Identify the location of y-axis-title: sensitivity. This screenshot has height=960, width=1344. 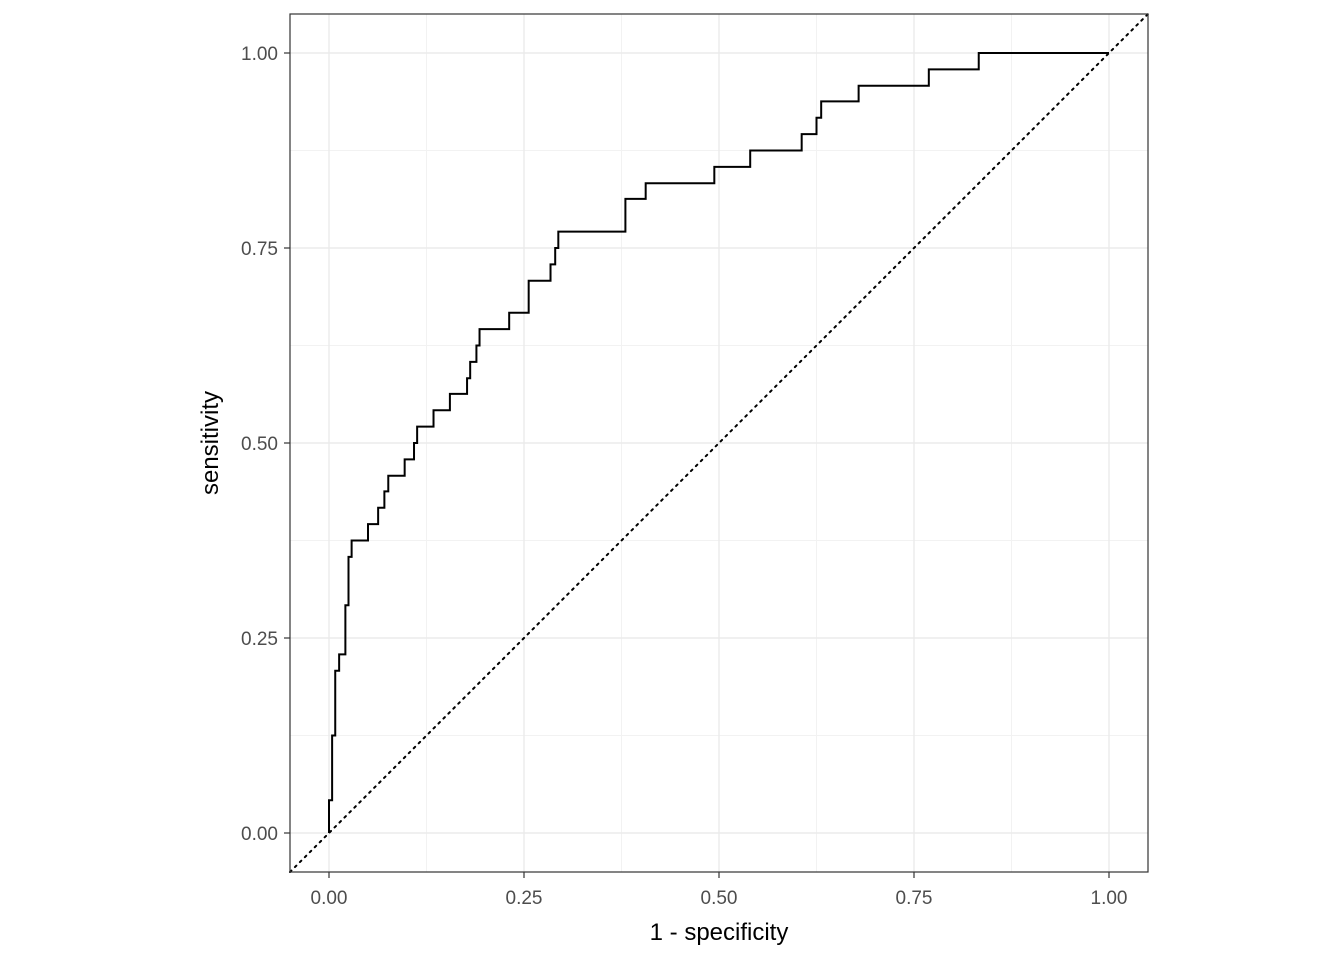
(210, 443).